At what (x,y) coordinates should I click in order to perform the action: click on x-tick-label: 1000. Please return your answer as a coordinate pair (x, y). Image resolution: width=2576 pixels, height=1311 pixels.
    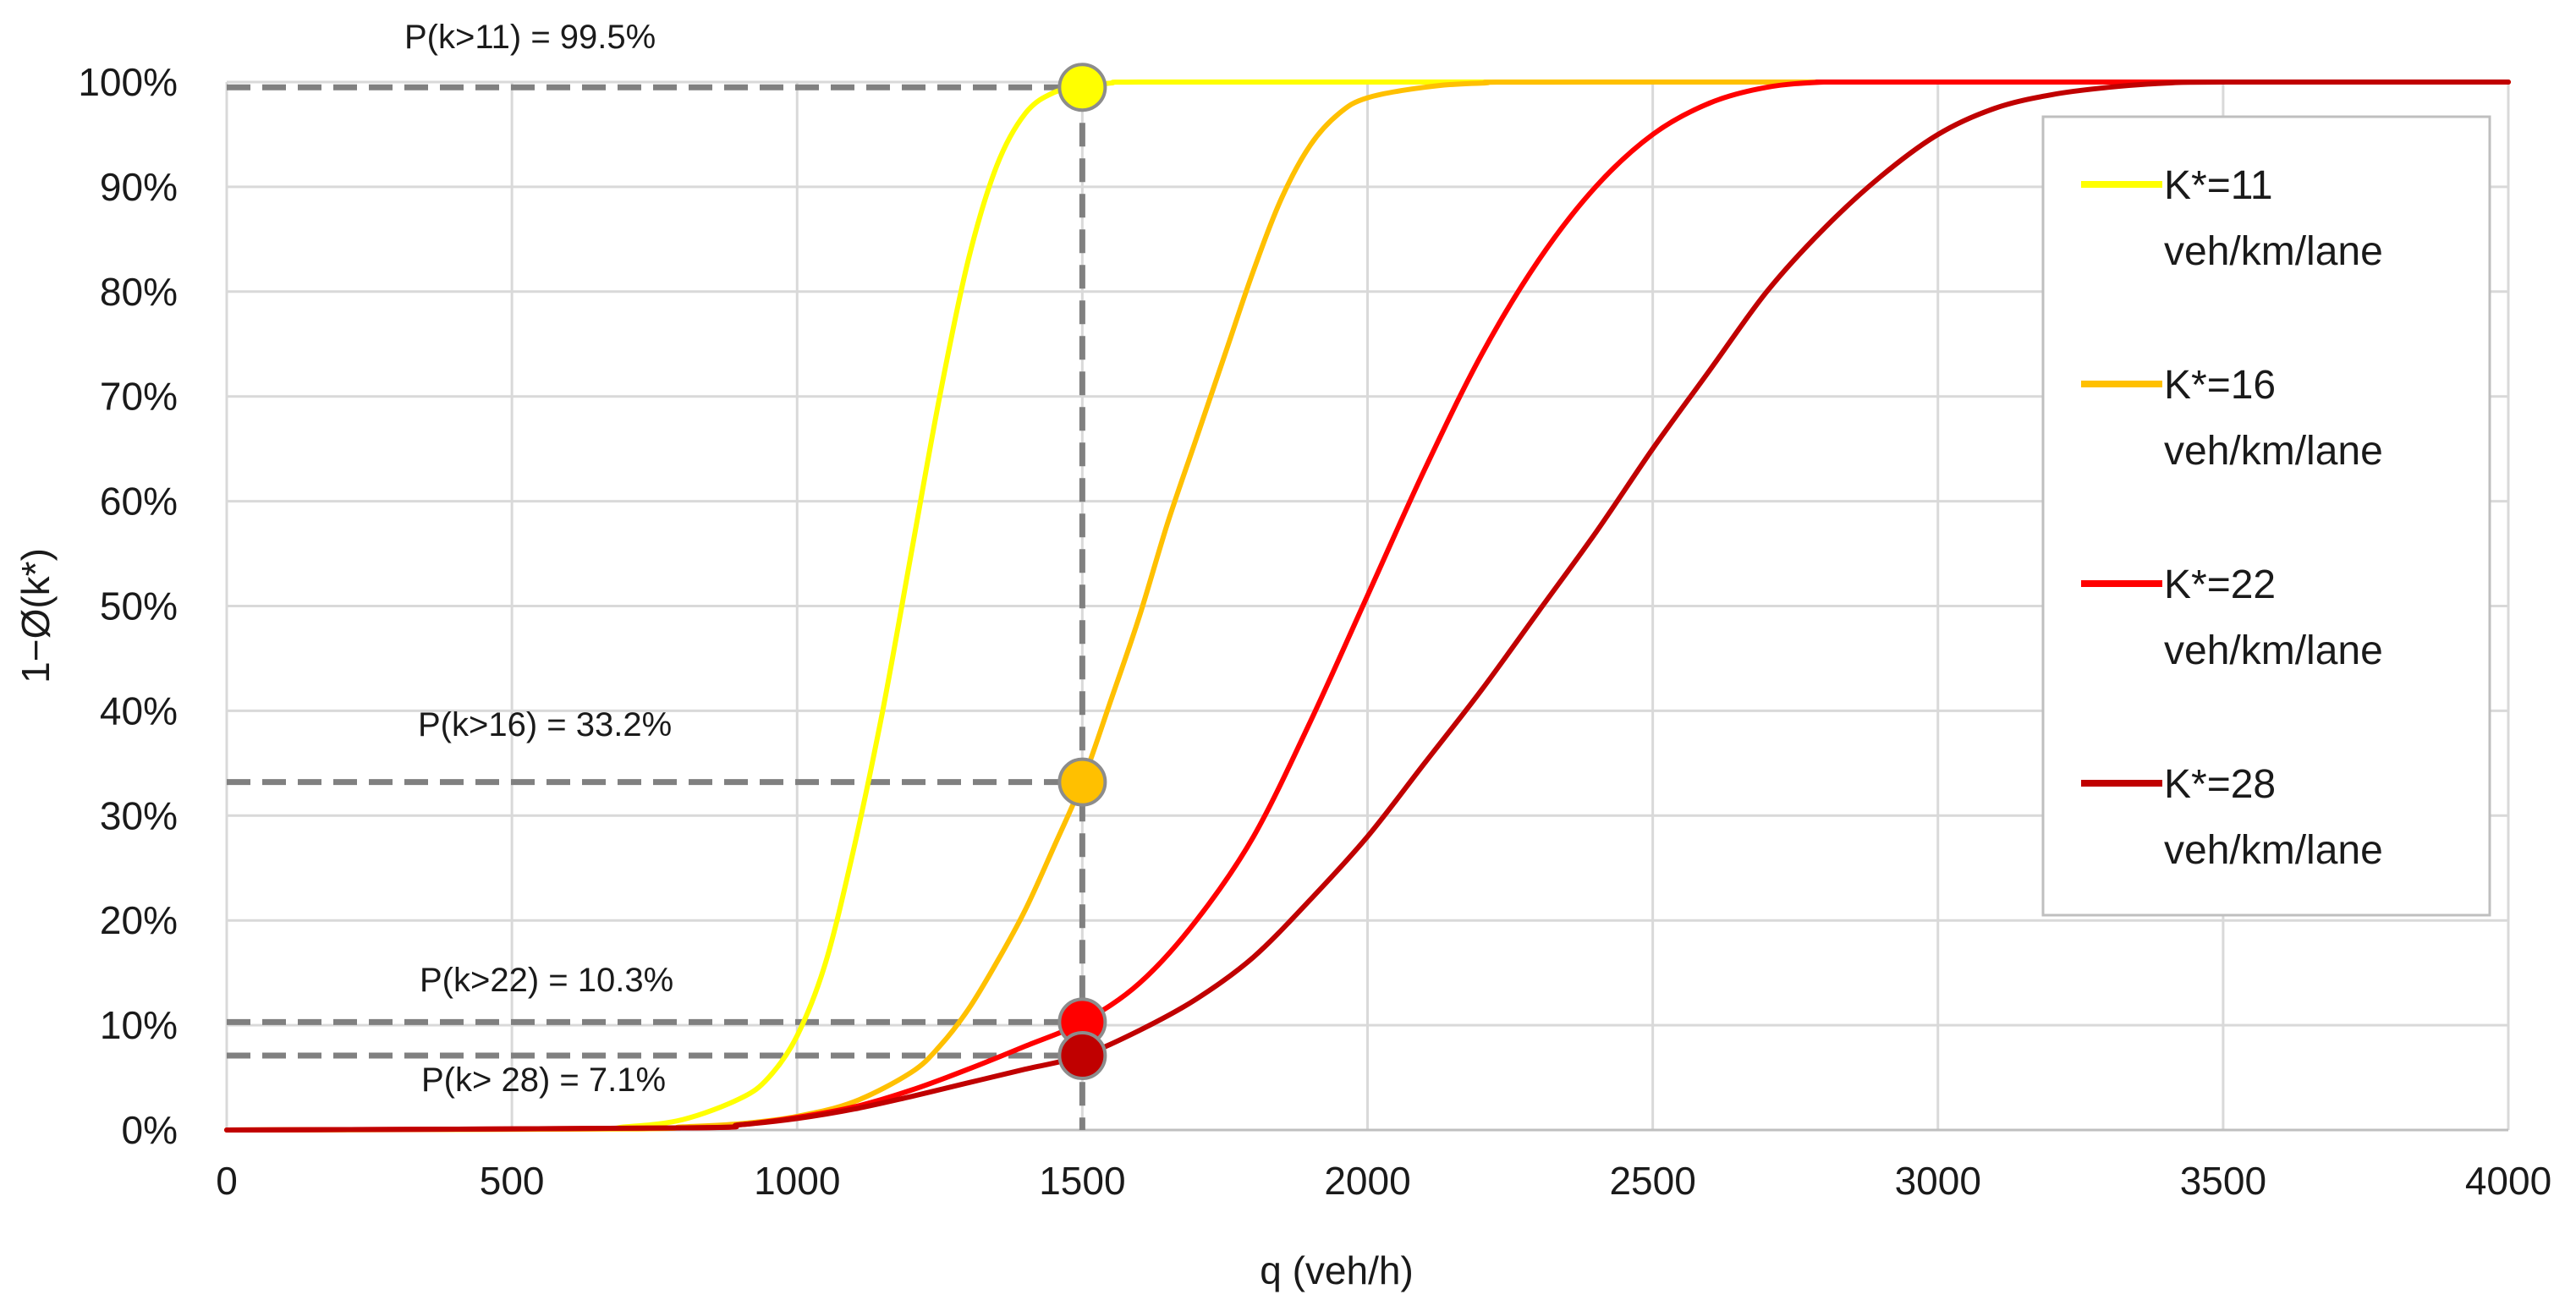
    Looking at the image, I should click on (797, 1181).